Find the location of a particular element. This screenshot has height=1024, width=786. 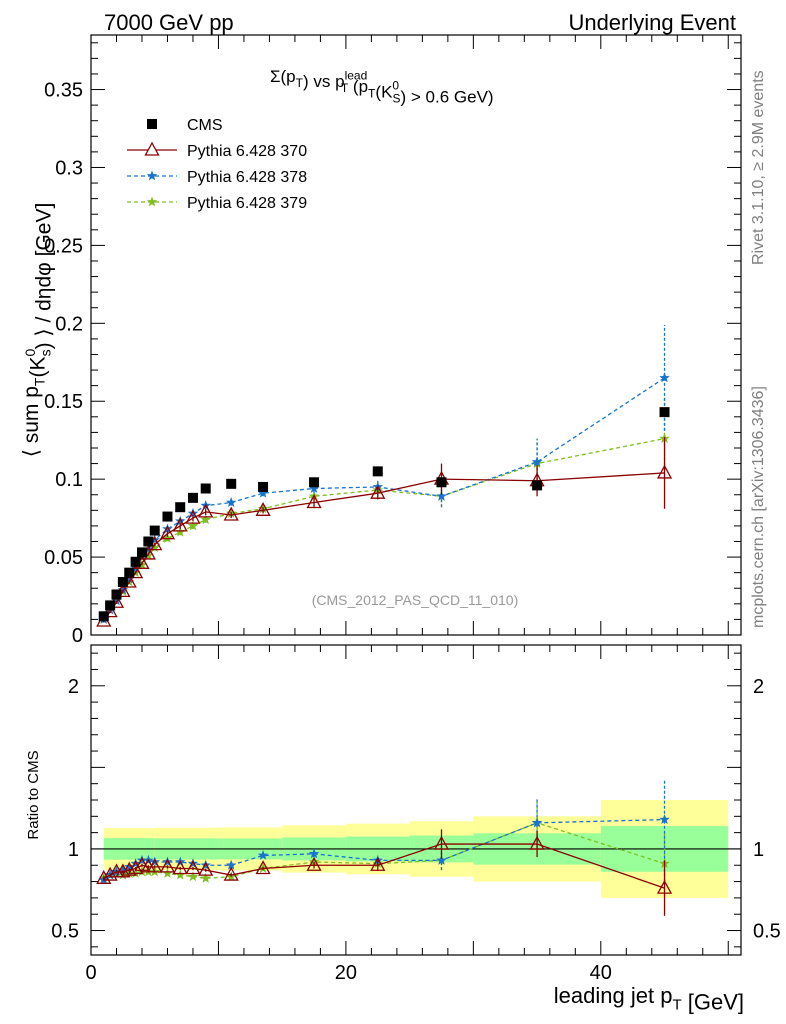

analysis-tag: (CMS_2012_PAS_QCD_11_010) is located at coordinates (415, 600).